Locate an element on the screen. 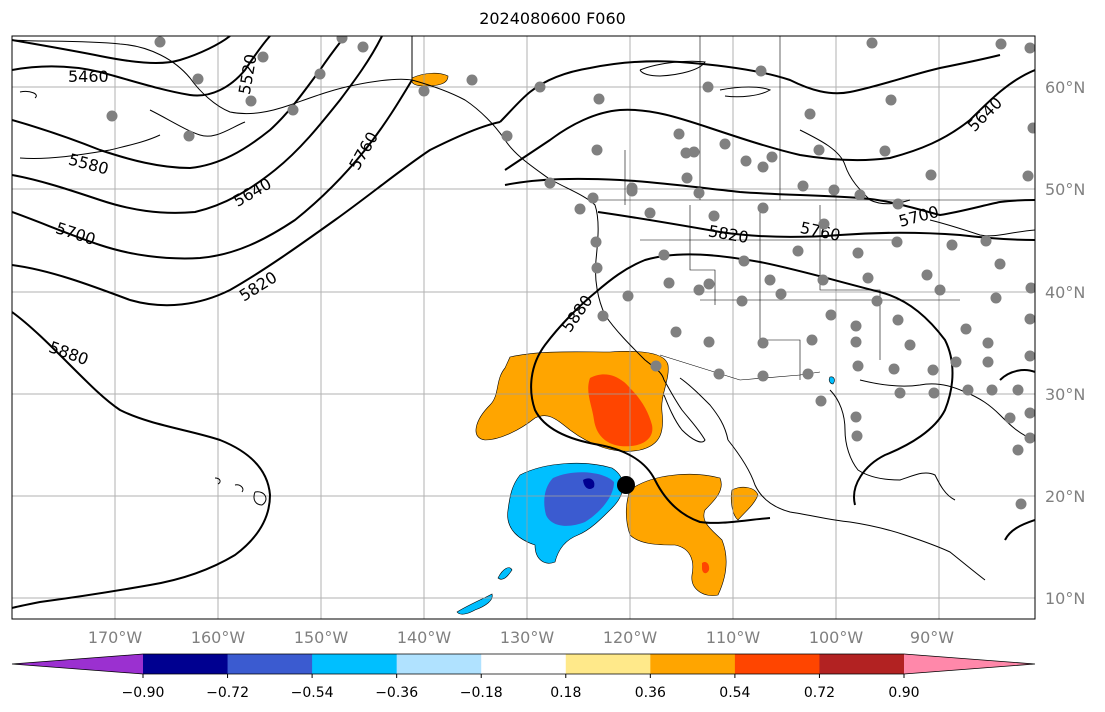 This screenshot has height=712, width=1105. strong-positive-anomaly-core is located at coordinates (620, 410).